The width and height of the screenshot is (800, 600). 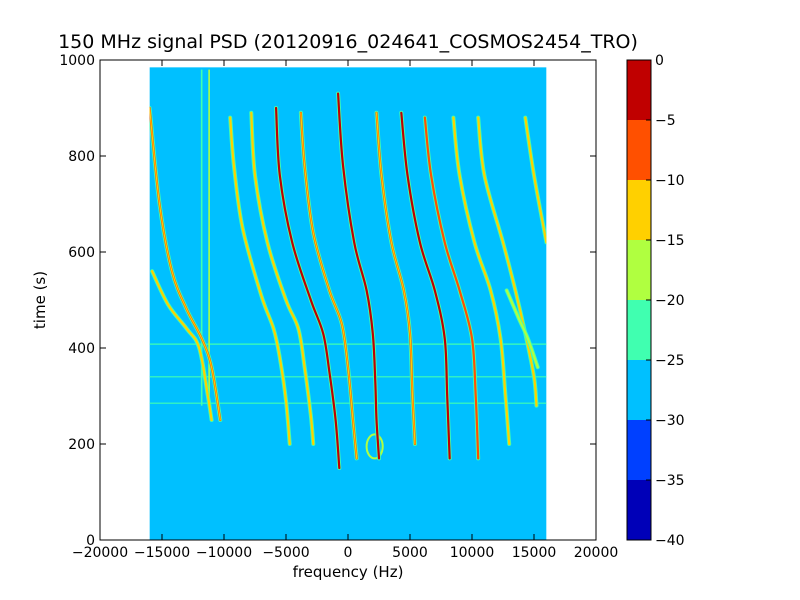 What do you see at coordinates (534, 553) in the screenshot?
I see `x-tick-label: 15000` at bounding box center [534, 553].